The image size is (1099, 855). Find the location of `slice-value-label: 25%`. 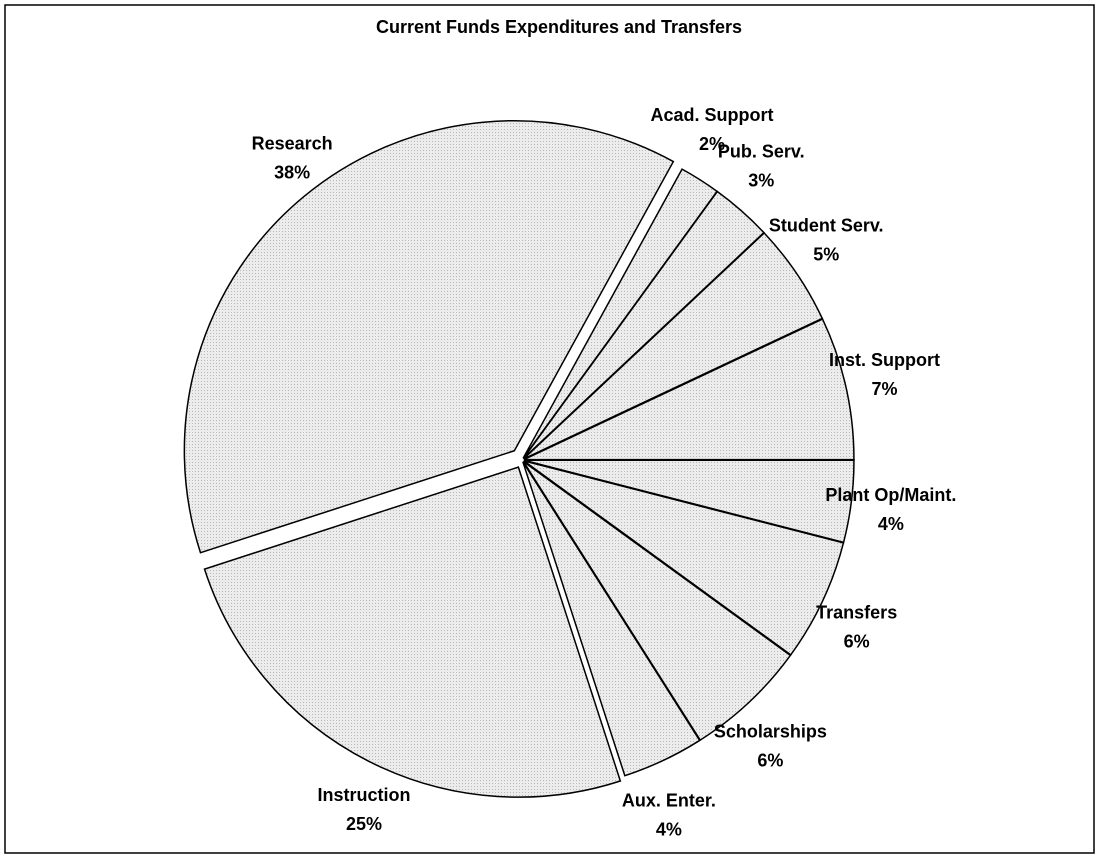

slice-value-label: 25% is located at coordinates (364, 824).